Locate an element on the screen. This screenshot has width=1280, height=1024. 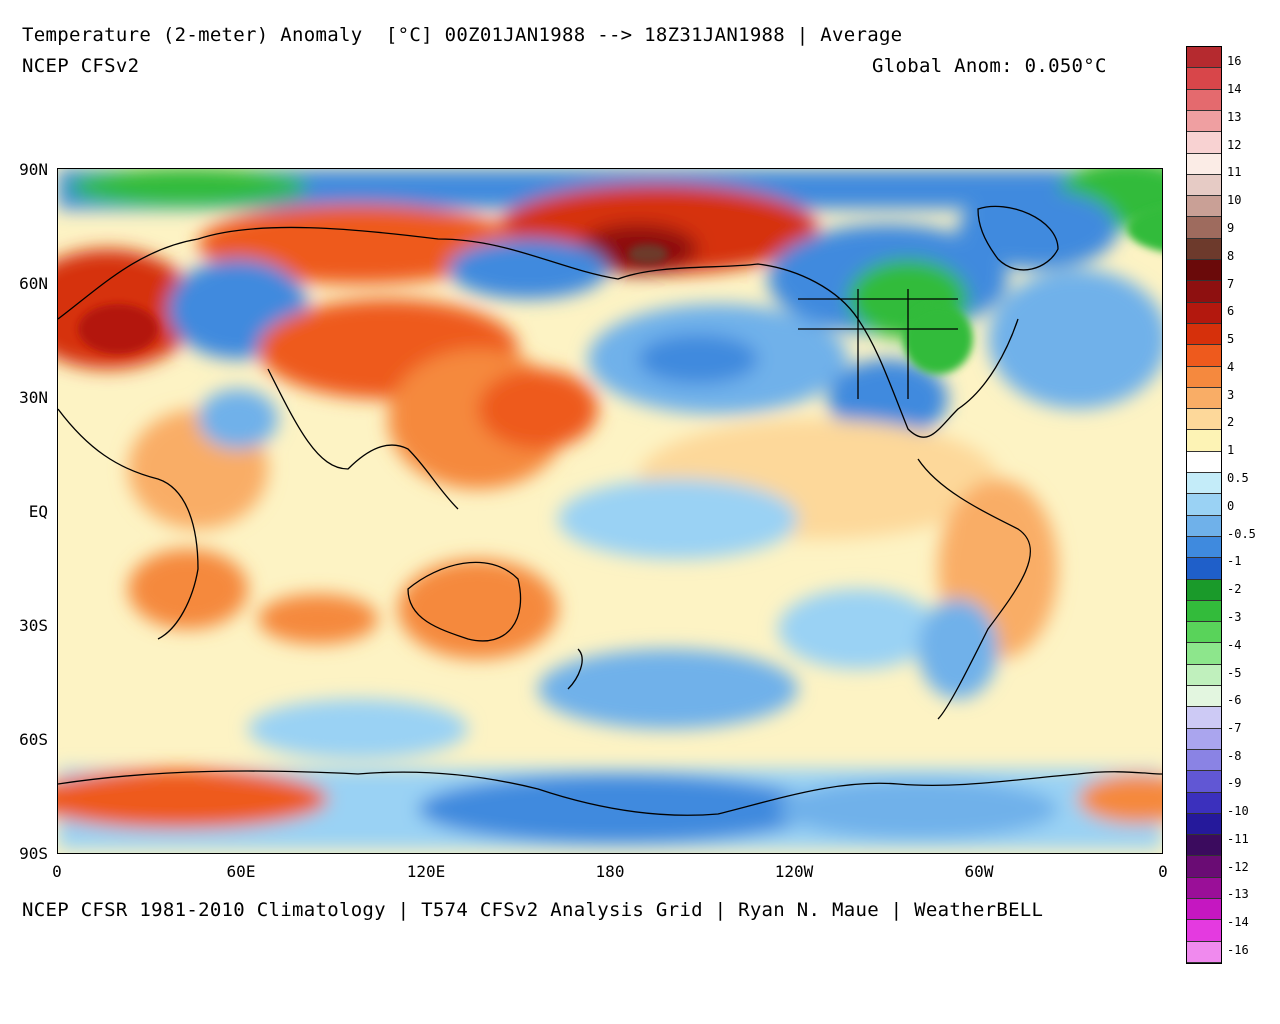
legend-label: 8 is located at coordinates (1231, 256).